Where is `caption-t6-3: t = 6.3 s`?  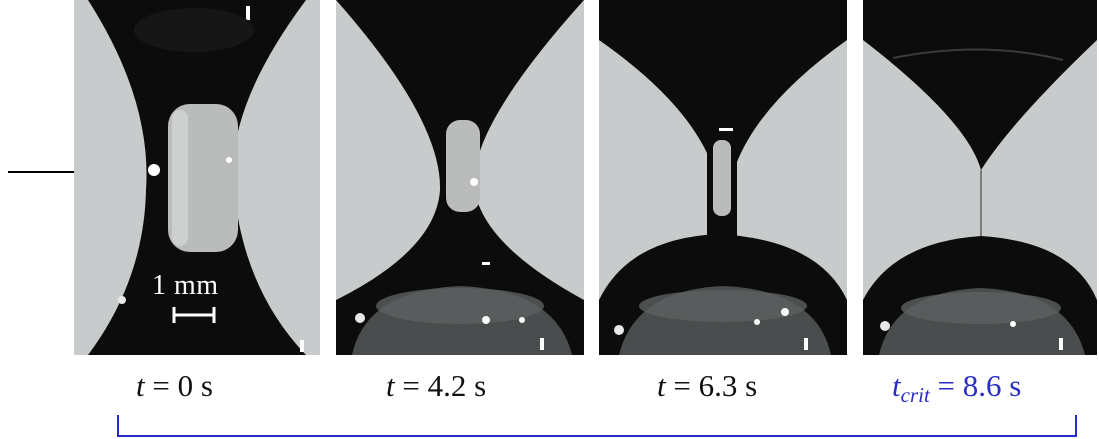 caption-t6-3: t = 6.3 s is located at coordinates (707, 385).